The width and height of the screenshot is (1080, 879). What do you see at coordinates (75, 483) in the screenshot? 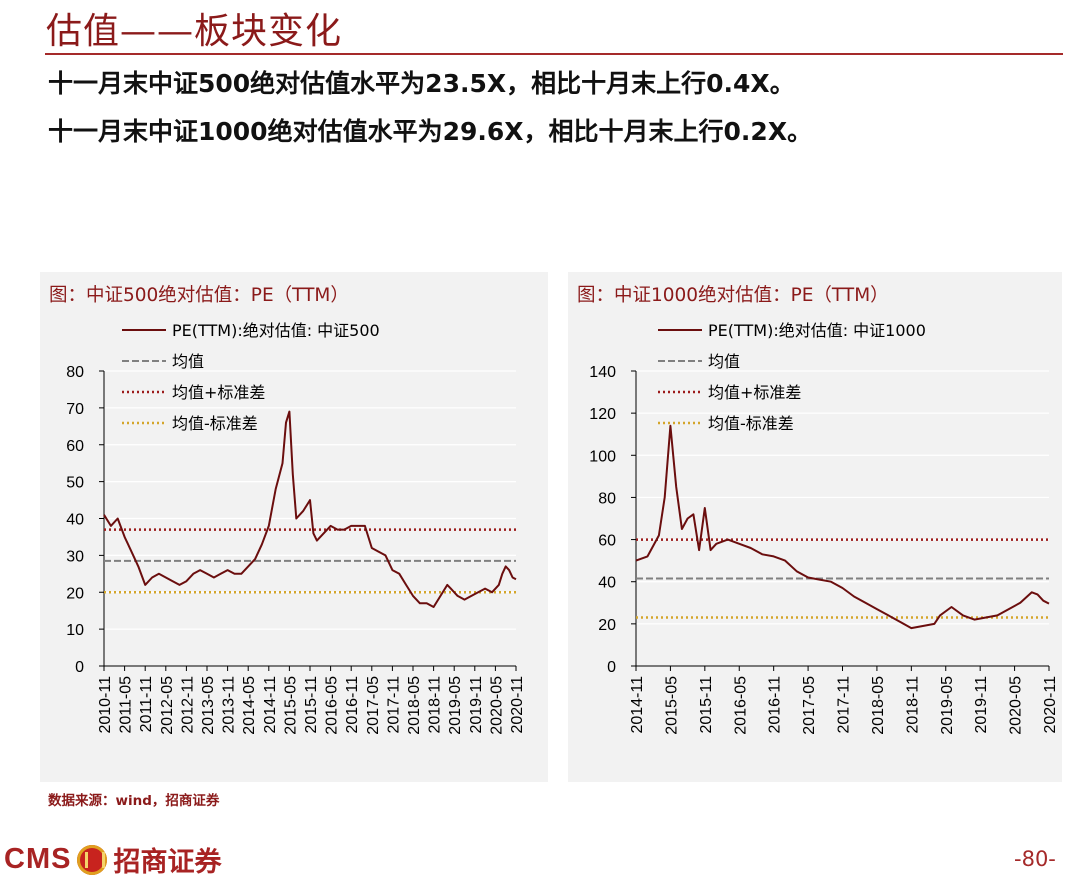
I see `y-tick-label: 50` at bounding box center [75, 483].